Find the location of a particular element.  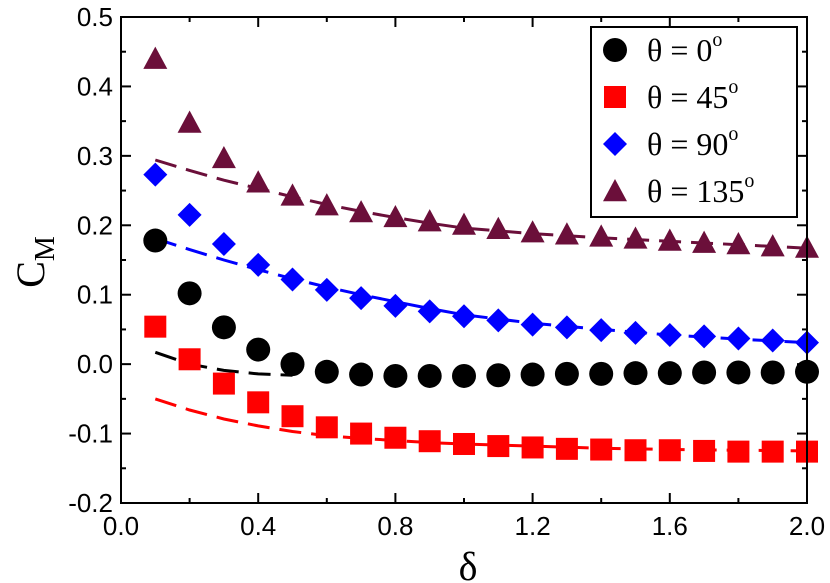

x-tick-label: 2.0 is located at coordinates (807, 526).